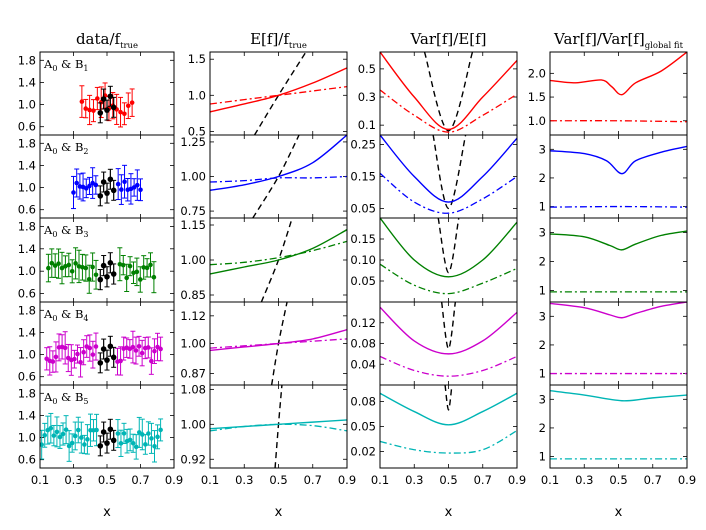  What do you see at coordinates (27, 82) in the screenshot?
I see `ytick-label: 1.4` at bounding box center [27, 82].